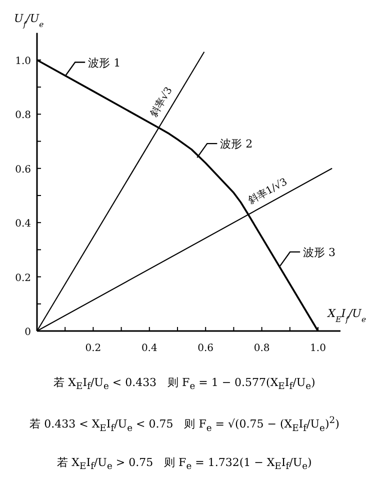  I want to click on text: 斜率√3, so click(161, 102).